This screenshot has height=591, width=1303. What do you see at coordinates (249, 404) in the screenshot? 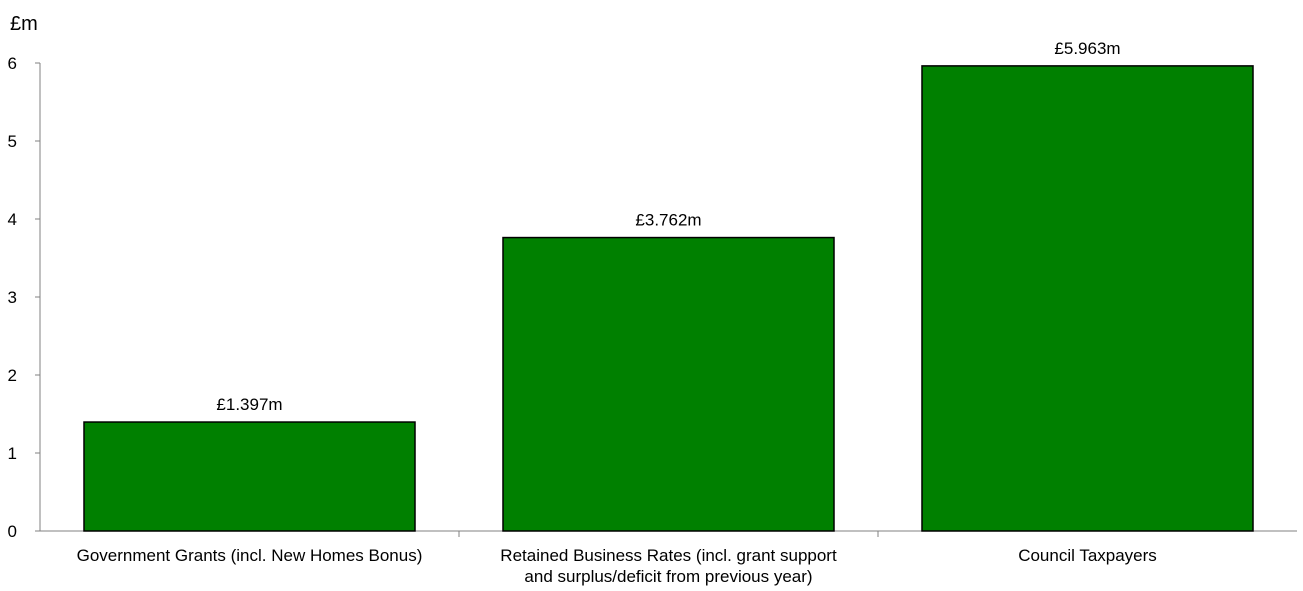
I see `data-label: £1.397m` at bounding box center [249, 404].